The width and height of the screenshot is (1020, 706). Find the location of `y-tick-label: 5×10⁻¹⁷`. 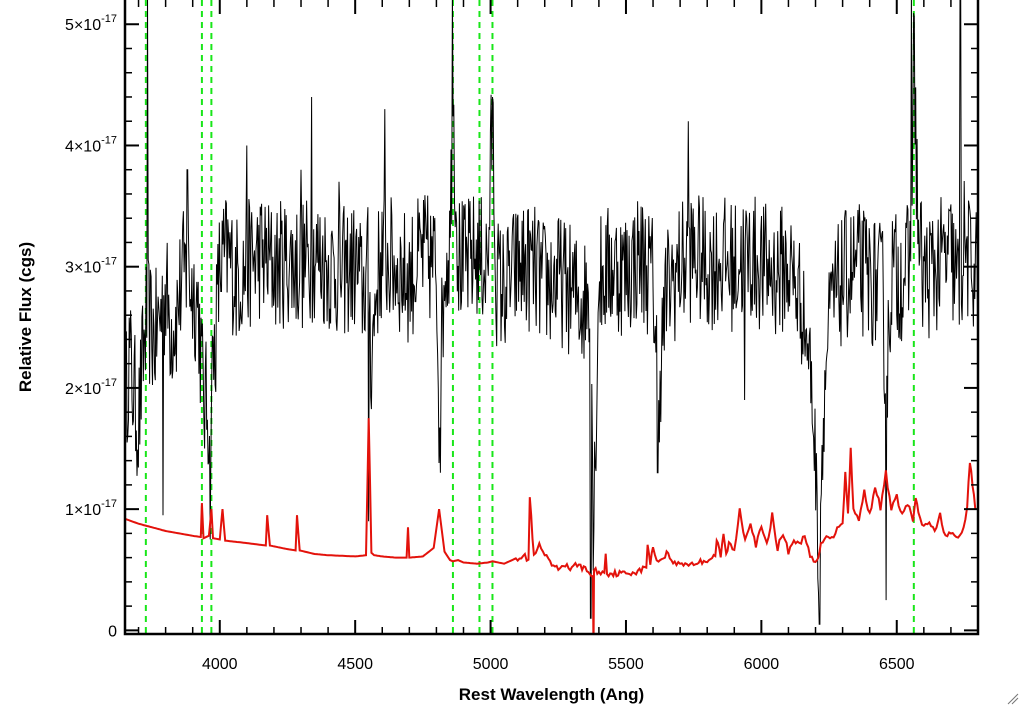

y-tick-label: 5×10⁻¹⁷ is located at coordinates (91, 23).